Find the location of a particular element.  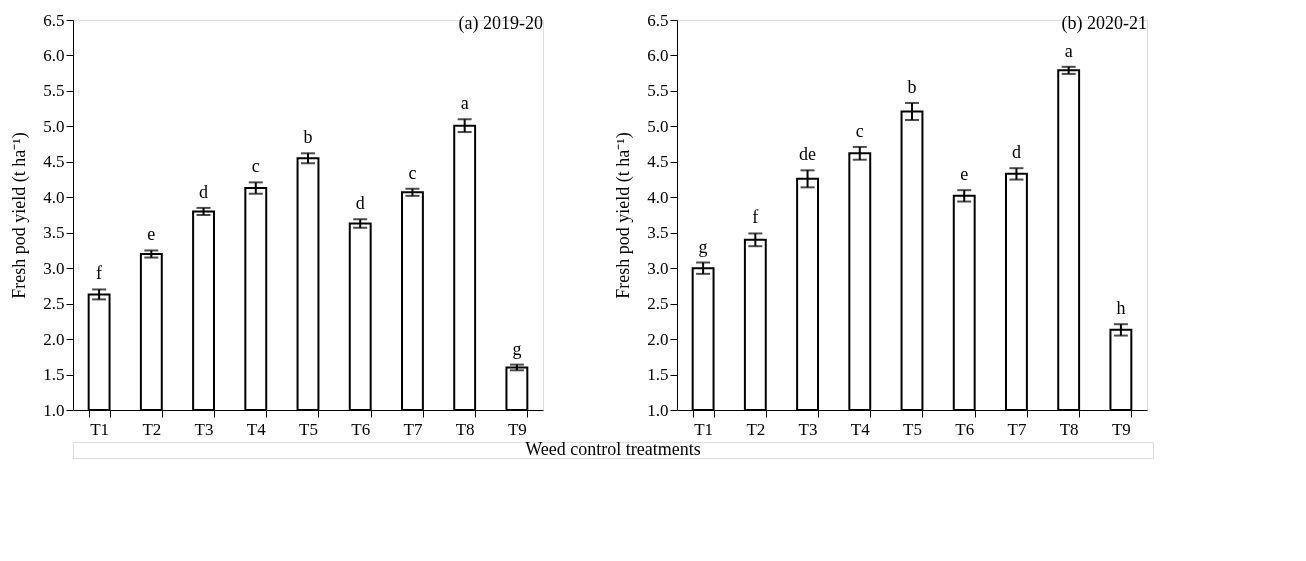

annotation: de is located at coordinates (808, 154).